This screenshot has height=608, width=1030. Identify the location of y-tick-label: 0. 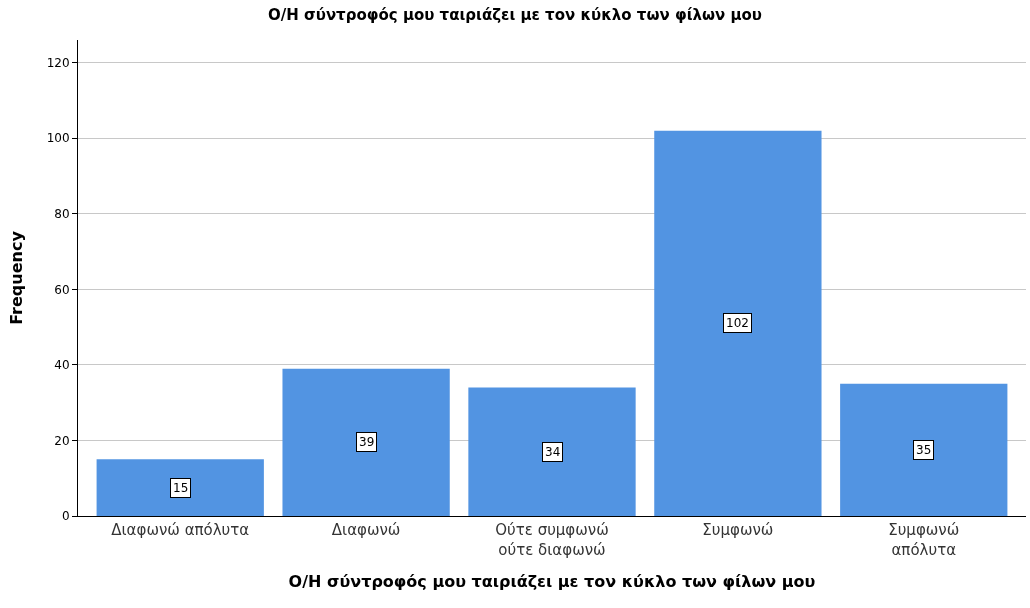
(65, 516).